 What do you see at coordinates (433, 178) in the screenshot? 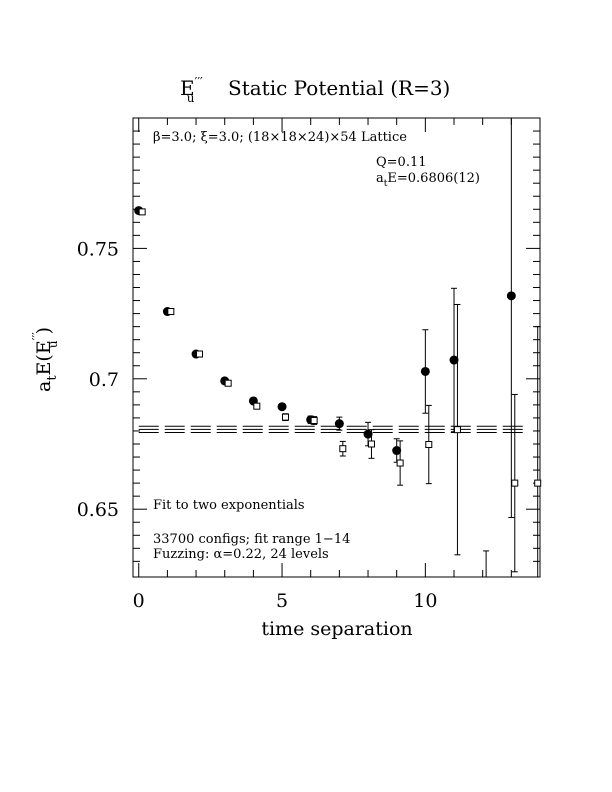
I see `energy-value: E=0.6806(12)` at bounding box center [433, 178].